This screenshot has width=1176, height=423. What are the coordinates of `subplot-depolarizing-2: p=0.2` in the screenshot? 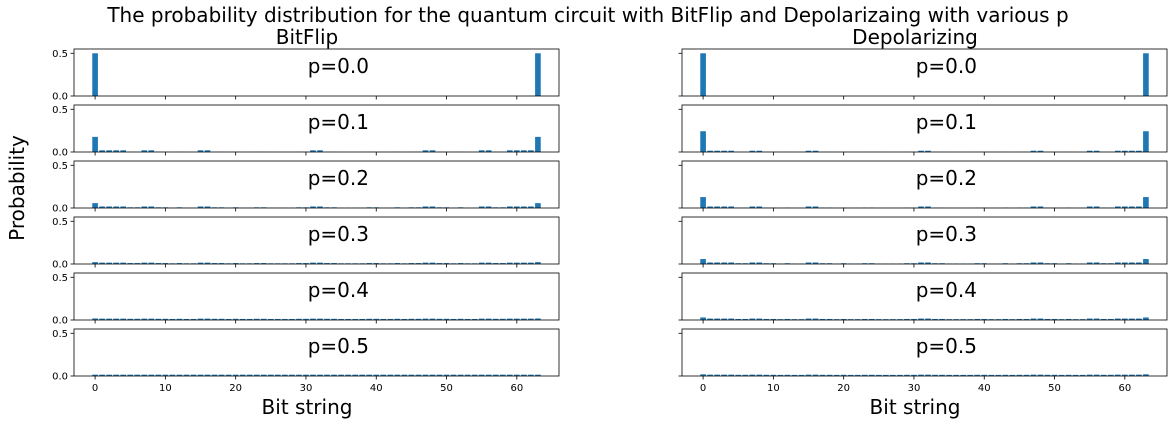 It's located at (923, 186).